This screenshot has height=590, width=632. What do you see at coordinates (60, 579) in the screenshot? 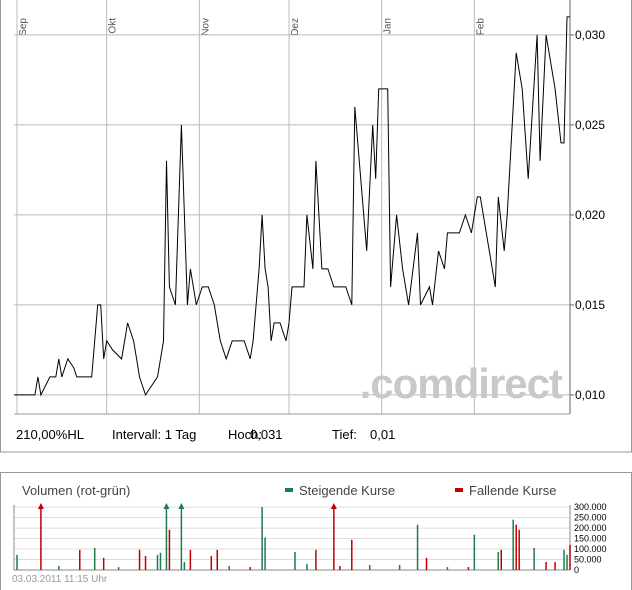
I see `timestamp: 03.03.2011 11:15 Uhr` at bounding box center [60, 579].